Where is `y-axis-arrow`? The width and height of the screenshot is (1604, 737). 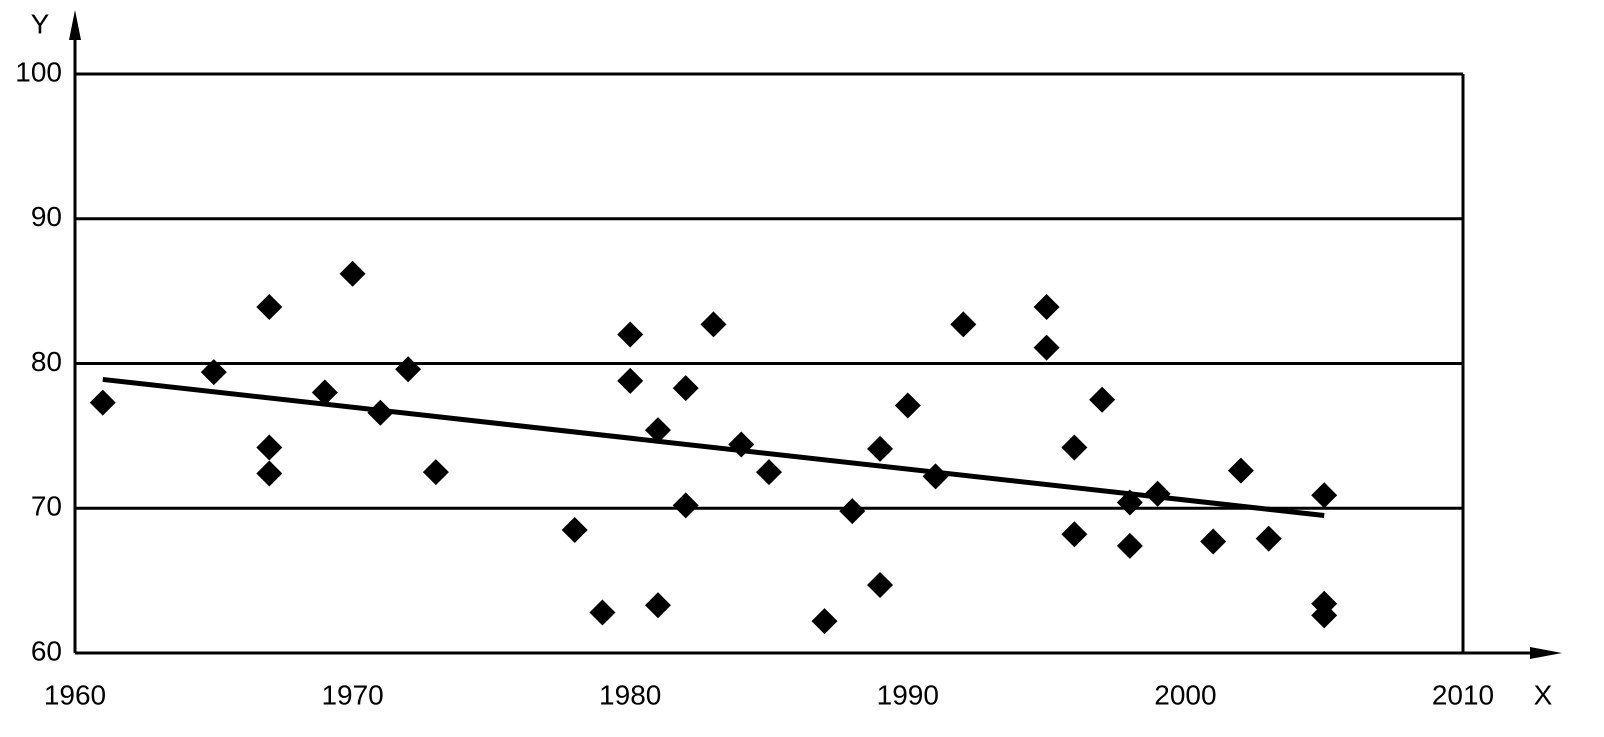 y-axis-arrow is located at coordinates (75, 25).